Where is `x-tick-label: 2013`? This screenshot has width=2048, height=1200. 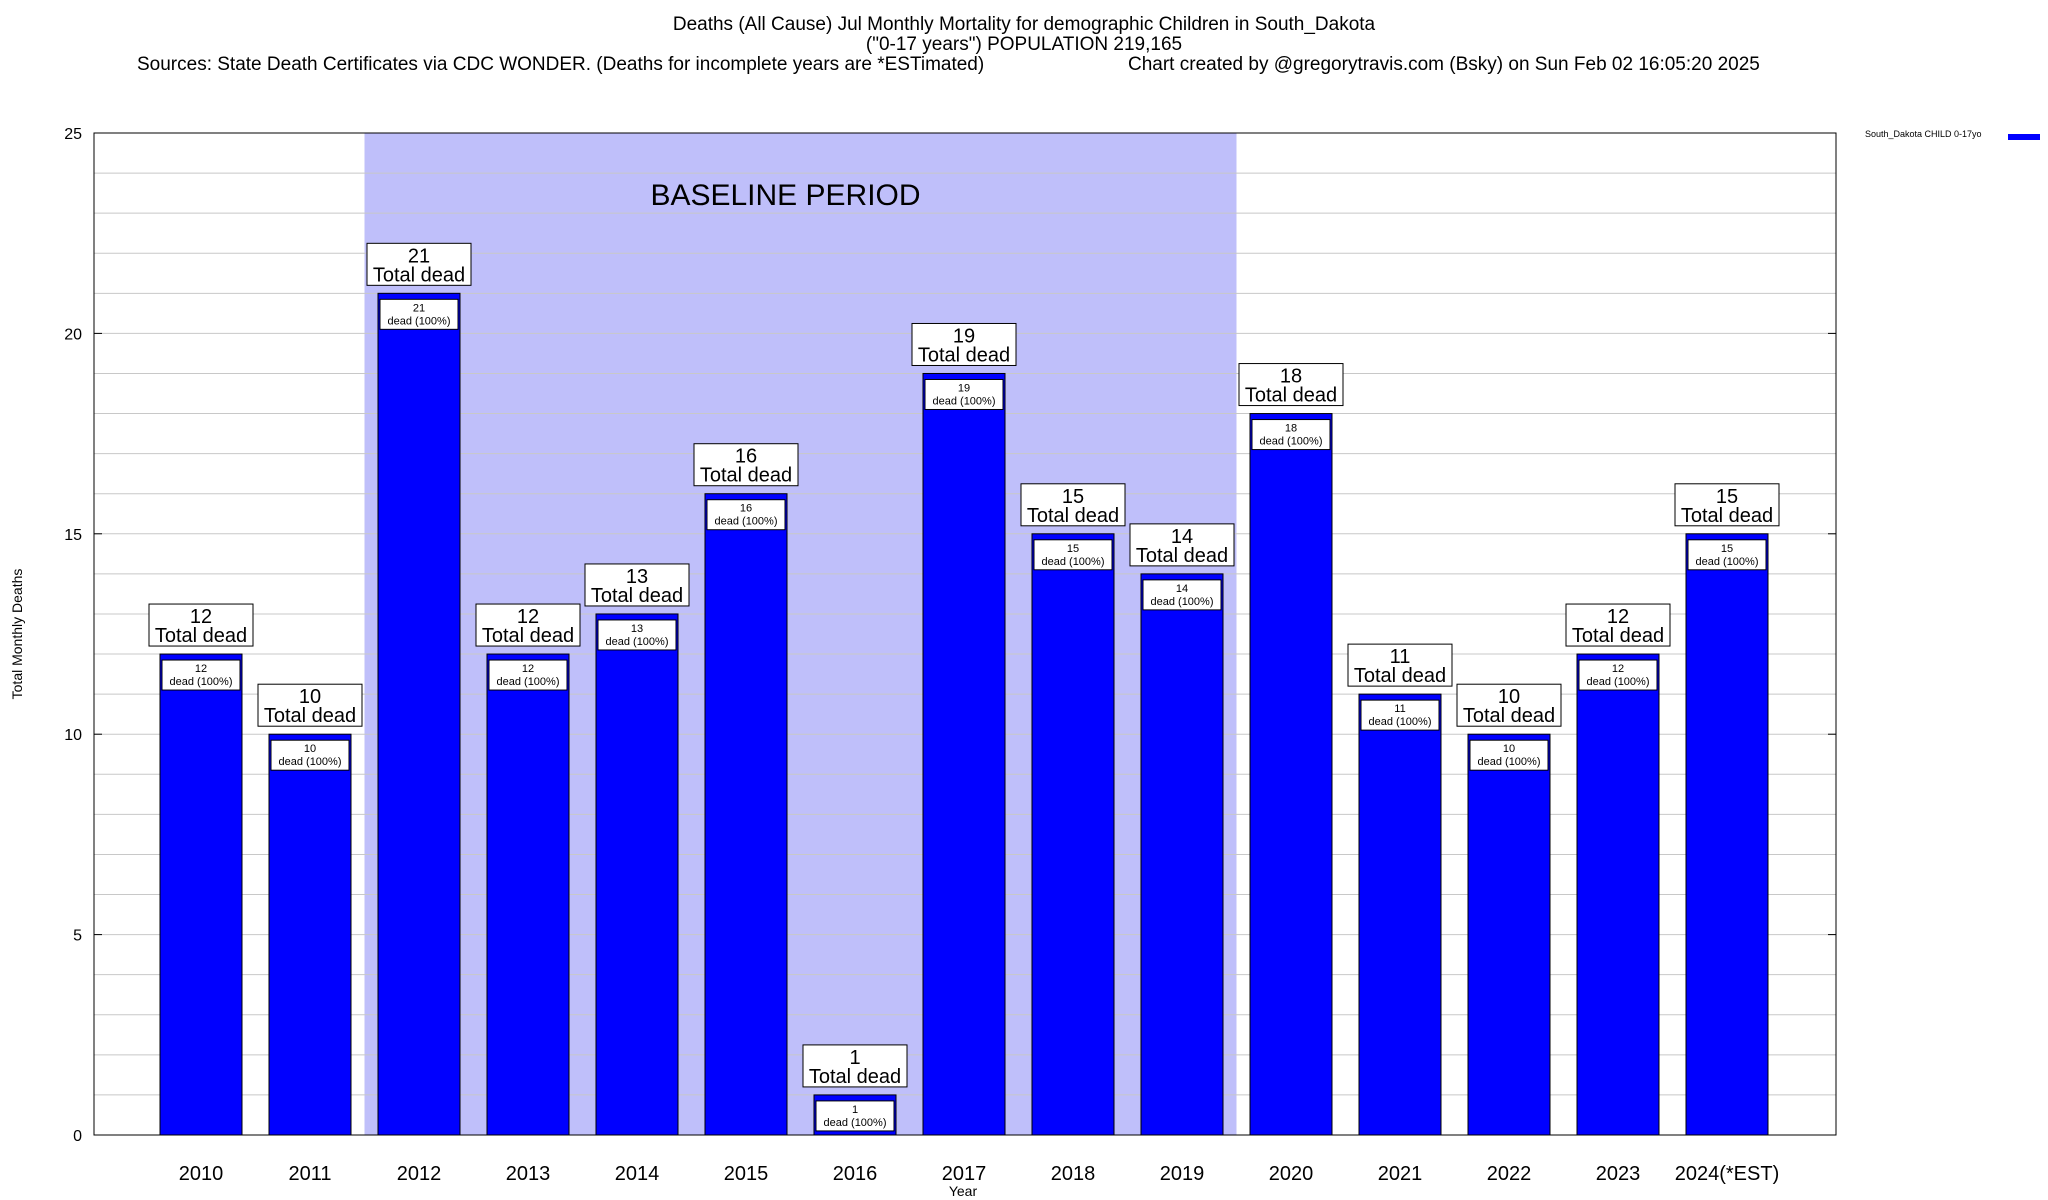 x-tick-label: 2013 is located at coordinates (528, 1174).